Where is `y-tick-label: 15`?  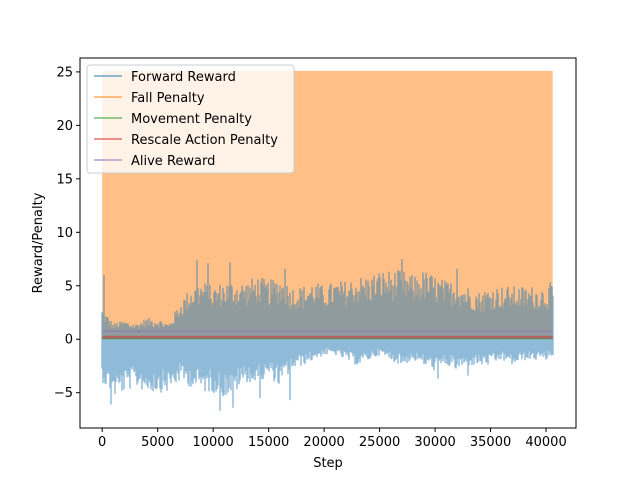
y-tick-label: 15 is located at coordinates (64, 179).